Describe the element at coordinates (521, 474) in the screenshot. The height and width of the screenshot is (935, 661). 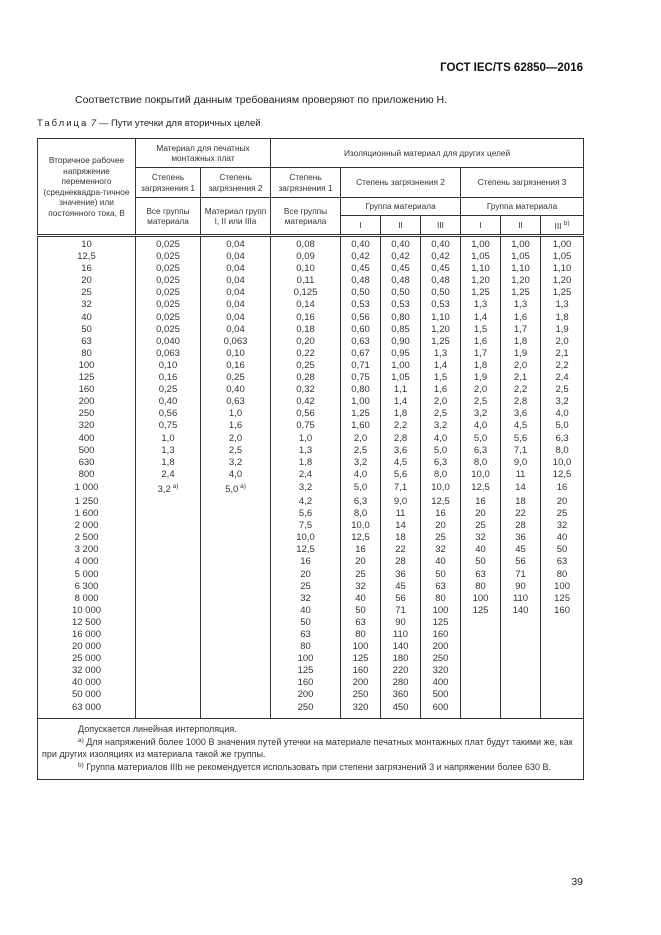
I see `creepage-cell: 11` at that location.